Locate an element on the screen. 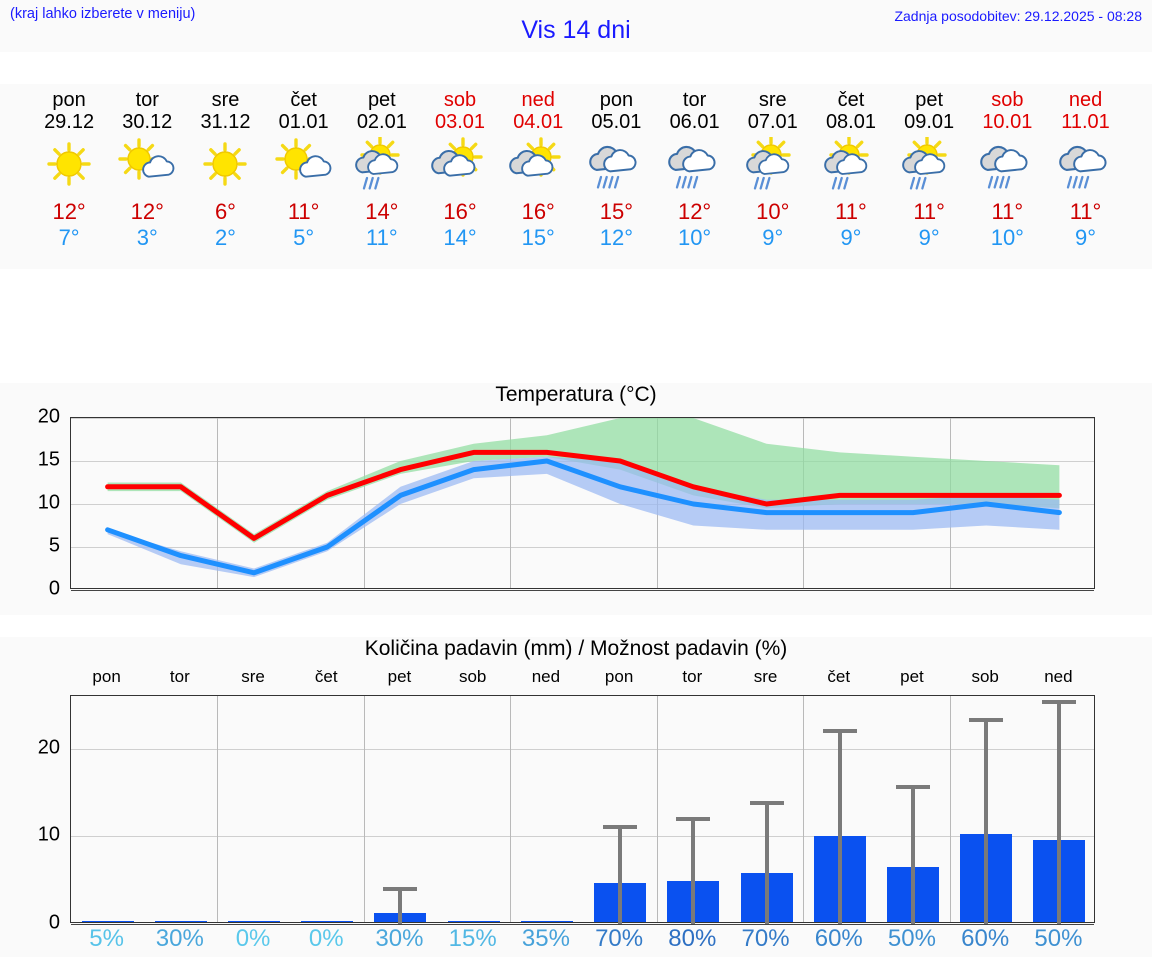 The image size is (1152, 975). day-name: pet is located at coordinates (381, 100).